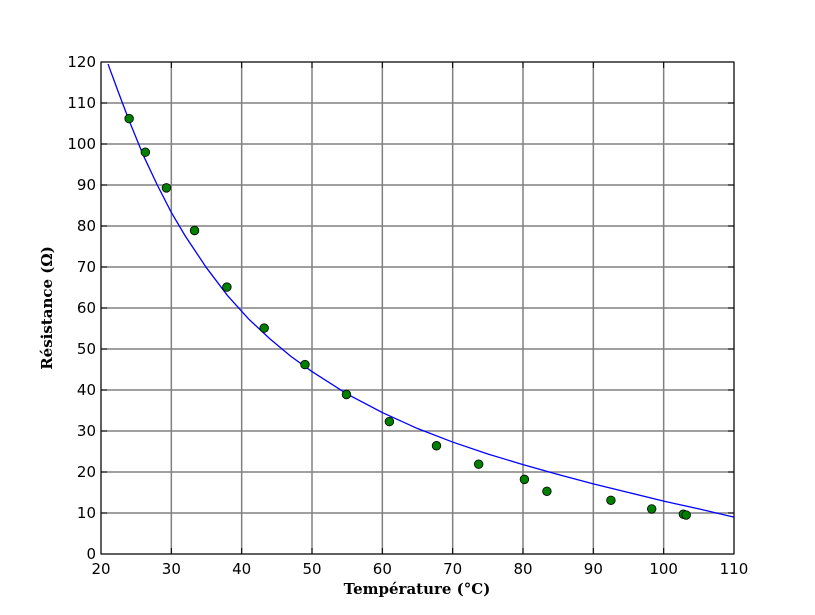 This screenshot has width=815, height=615. Describe the element at coordinates (81, 144) in the screenshot. I see `y-tick-label: 100` at that location.